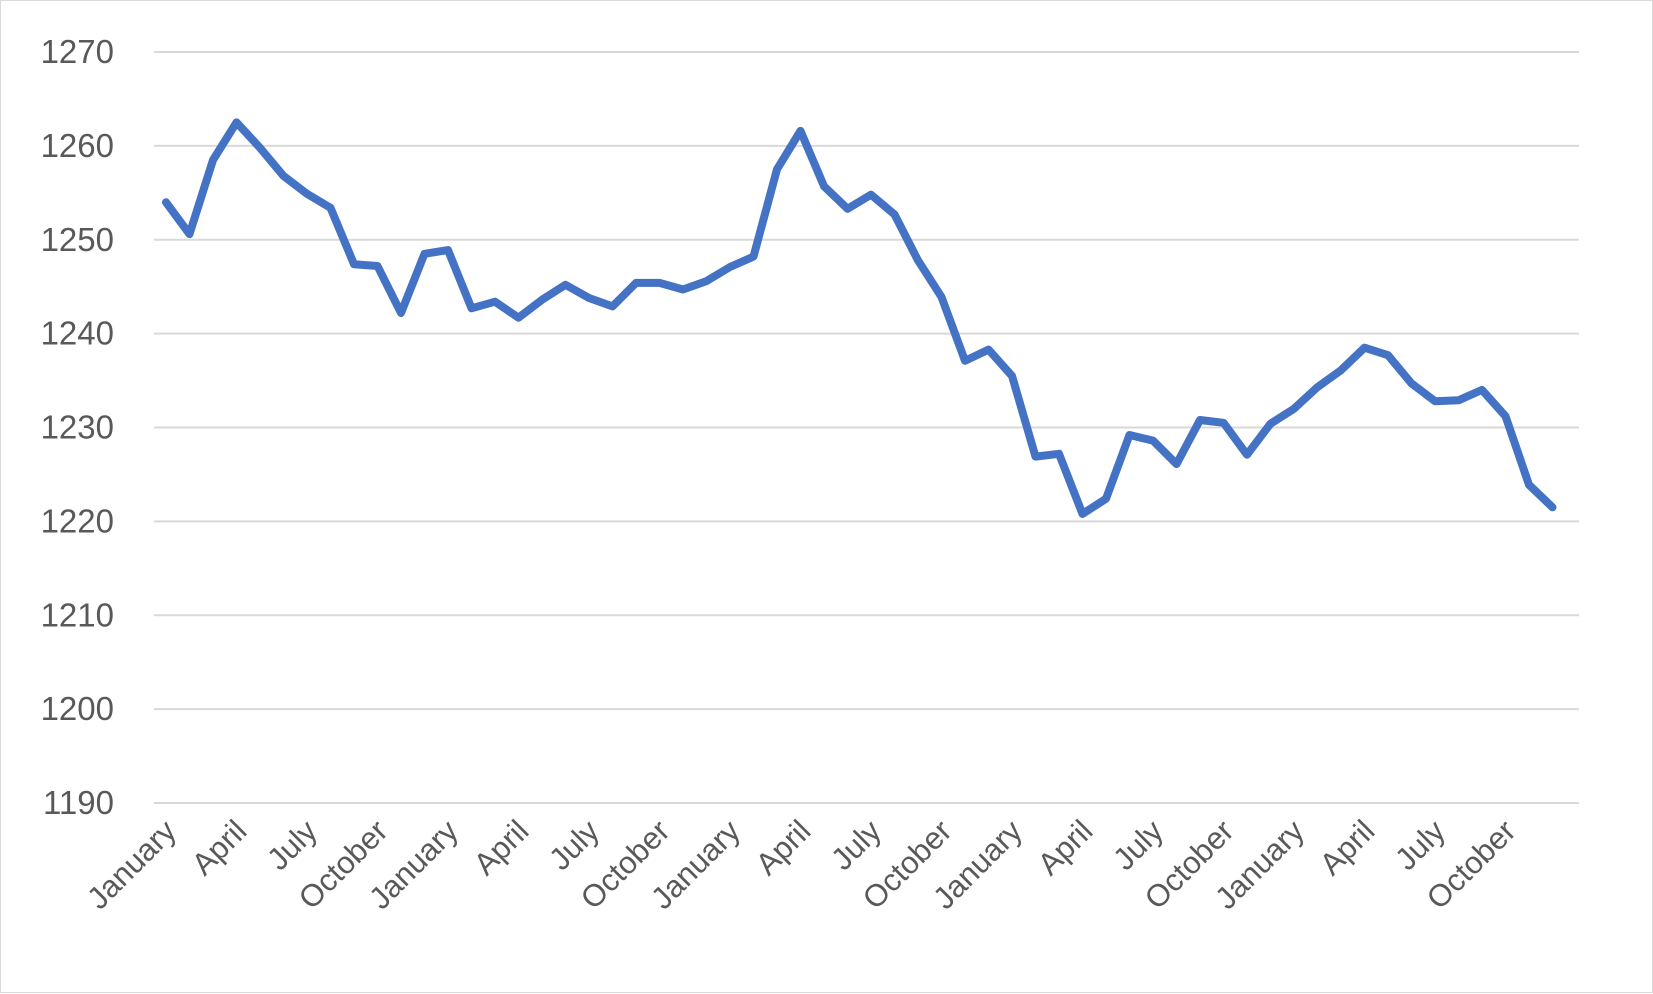  I want to click on y-tick-label: 1240, so click(77, 333).